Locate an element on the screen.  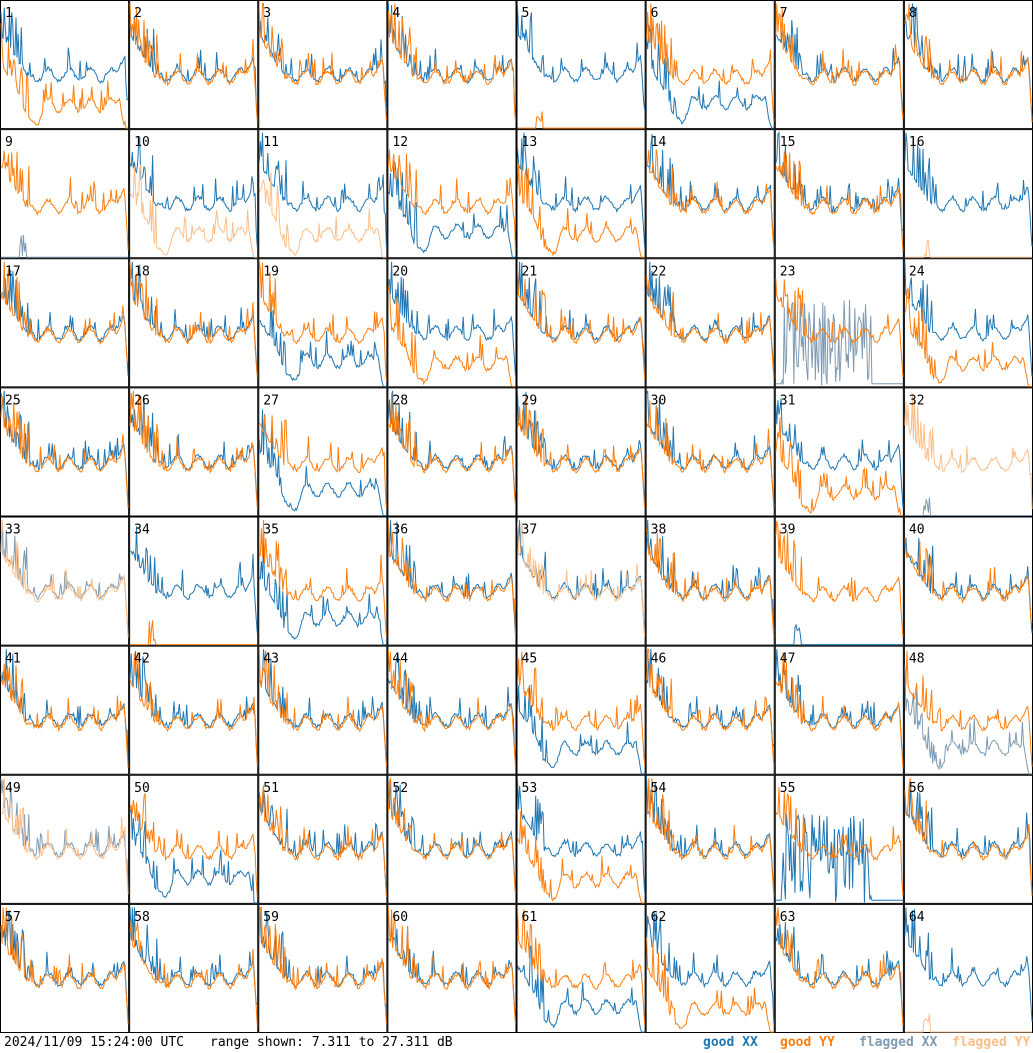
range-text: range shown: 7.311 to 27.311 dB is located at coordinates (331, 1042).